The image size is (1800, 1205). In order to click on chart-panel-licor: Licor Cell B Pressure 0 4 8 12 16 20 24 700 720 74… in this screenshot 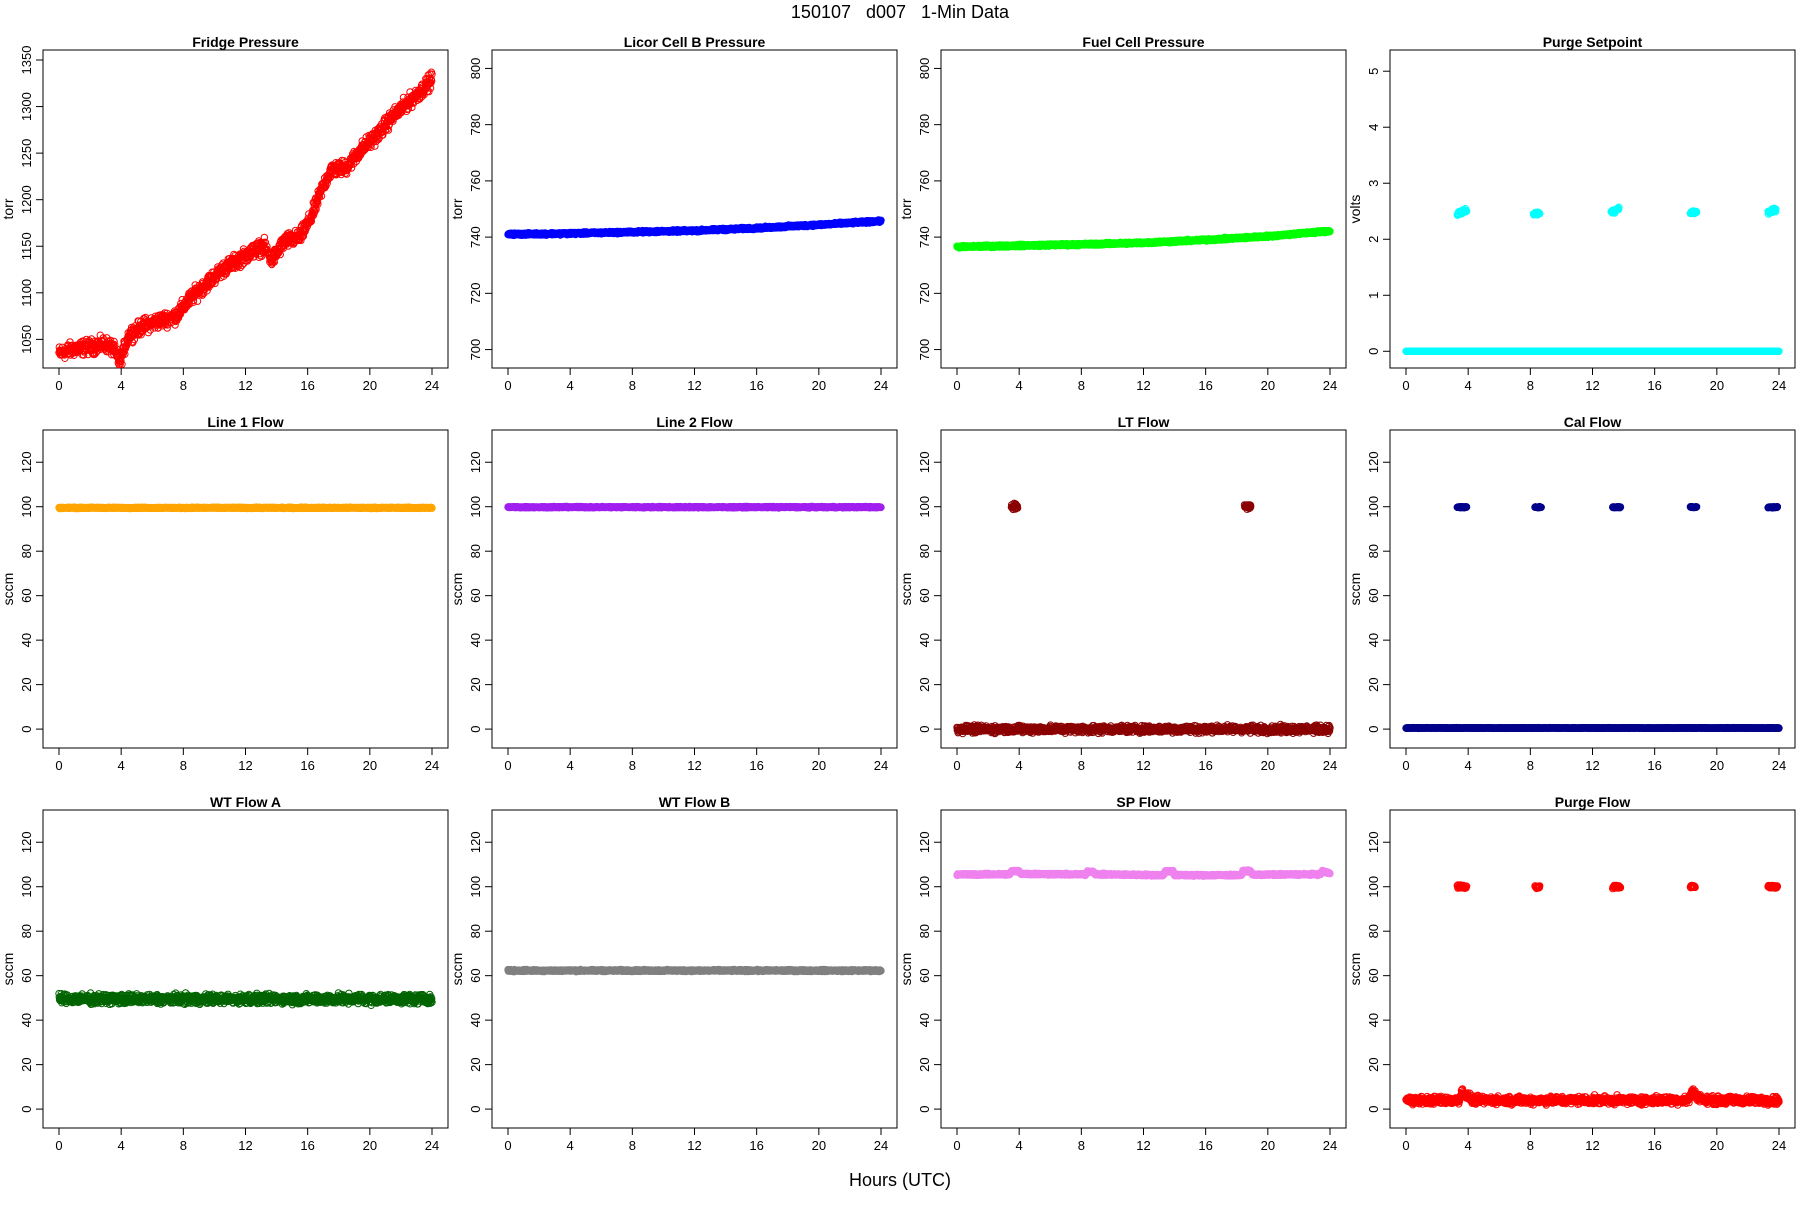, I will do `click(673, 213)`.